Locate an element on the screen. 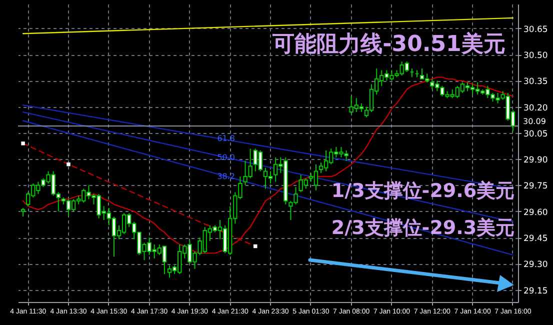  y-tick-label: 29.15 is located at coordinates (536, 291).